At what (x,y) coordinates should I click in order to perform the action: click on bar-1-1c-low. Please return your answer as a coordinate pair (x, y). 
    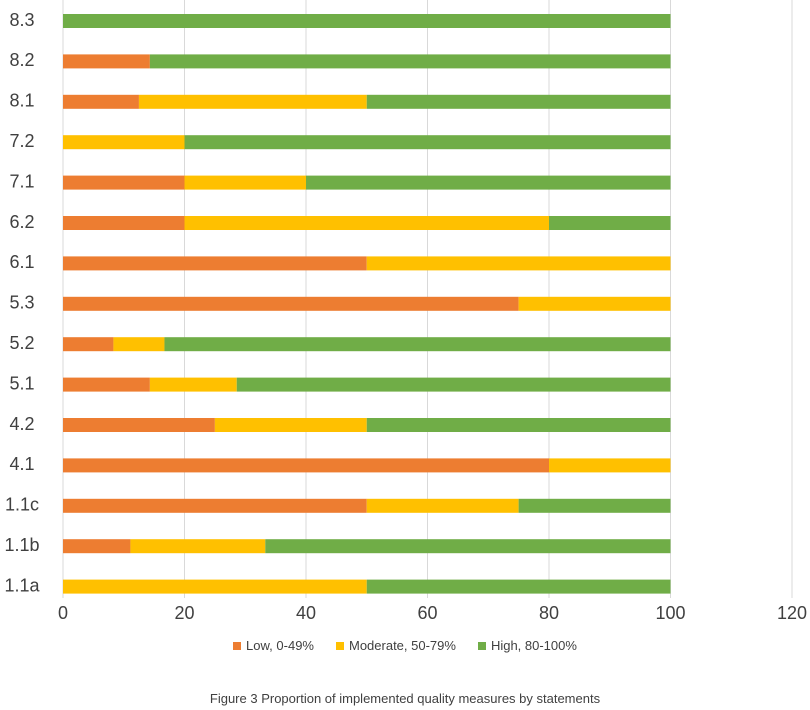
    Looking at the image, I should click on (215, 505).